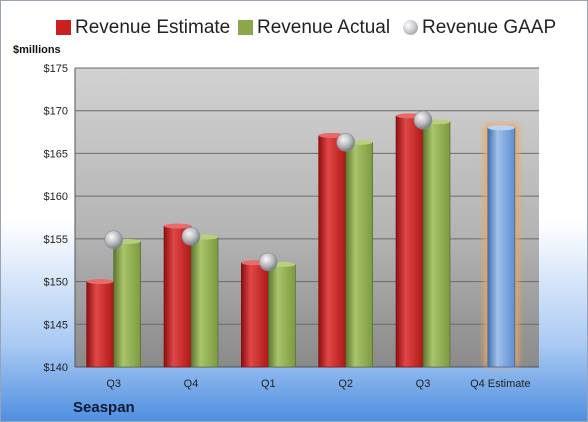 The height and width of the screenshot is (422, 588). I want to click on y-tick-label: $150, so click(56, 283).